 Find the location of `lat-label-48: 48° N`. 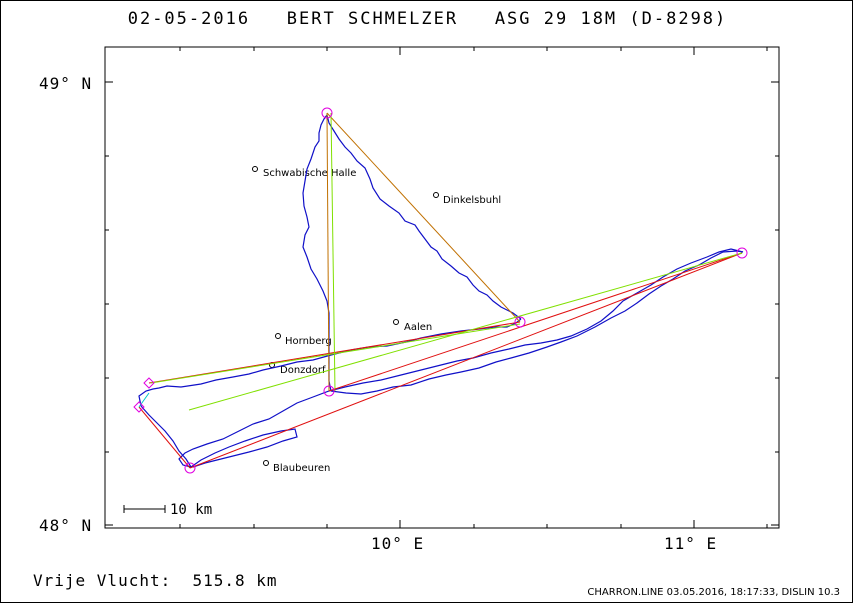

lat-label-48: 48° N is located at coordinates (65, 525).